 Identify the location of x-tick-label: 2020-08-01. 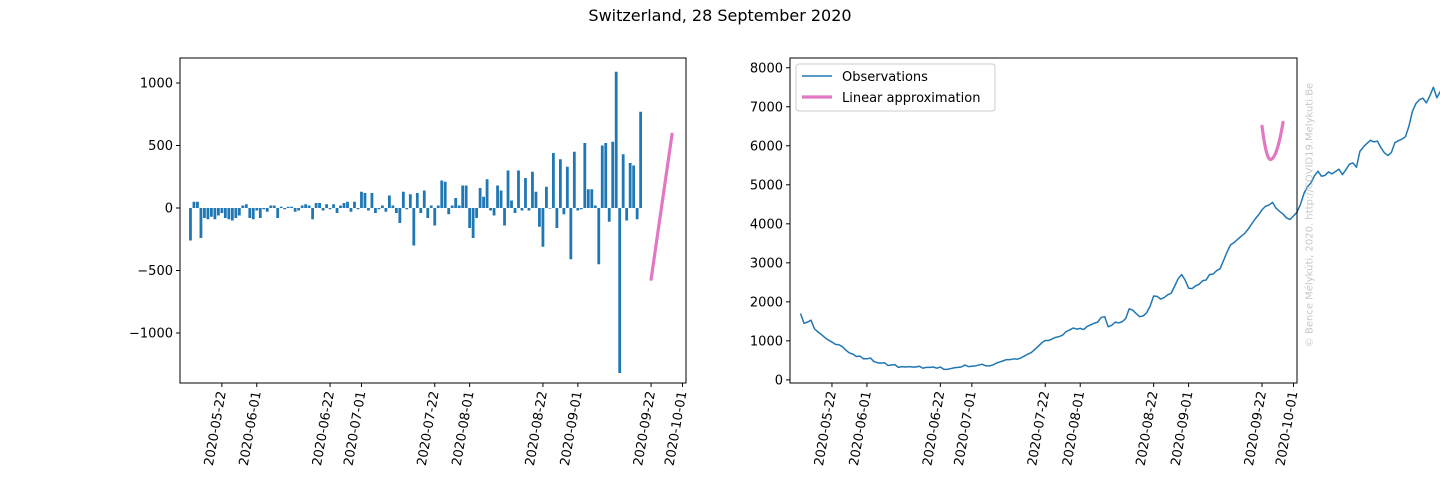
(464, 428).